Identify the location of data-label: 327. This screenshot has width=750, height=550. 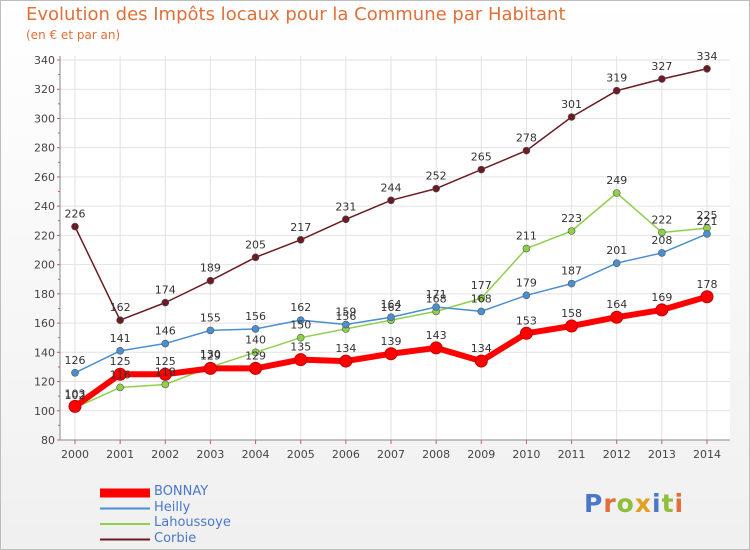
(661, 66).